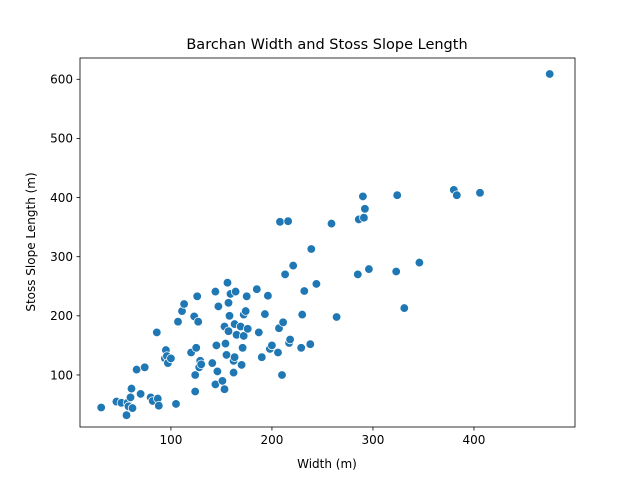  Describe the element at coordinates (373, 440) in the screenshot. I see `x-tick-label: 300` at that location.